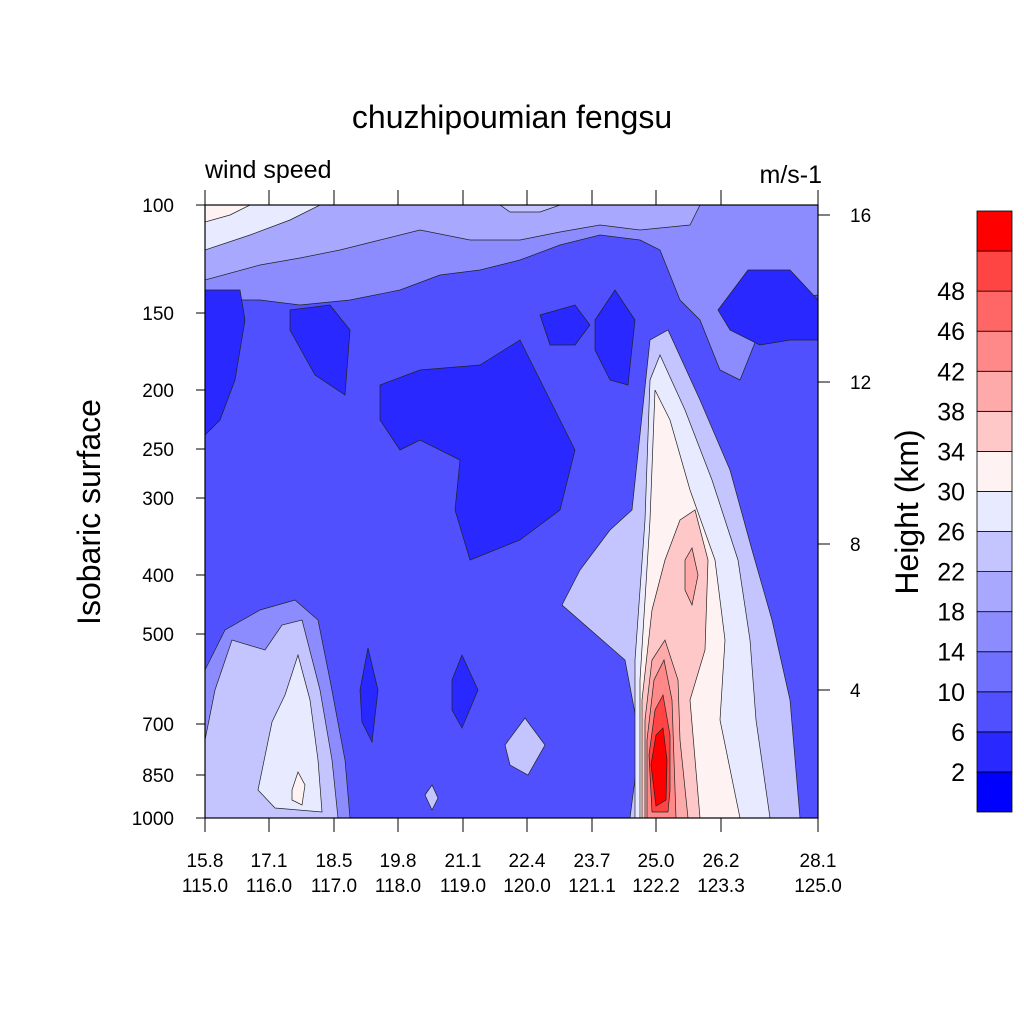 Image resolution: width=1024 pixels, height=1024 pixels. What do you see at coordinates (269, 861) in the screenshot?
I see `x-tick-lat: 17.1` at bounding box center [269, 861].